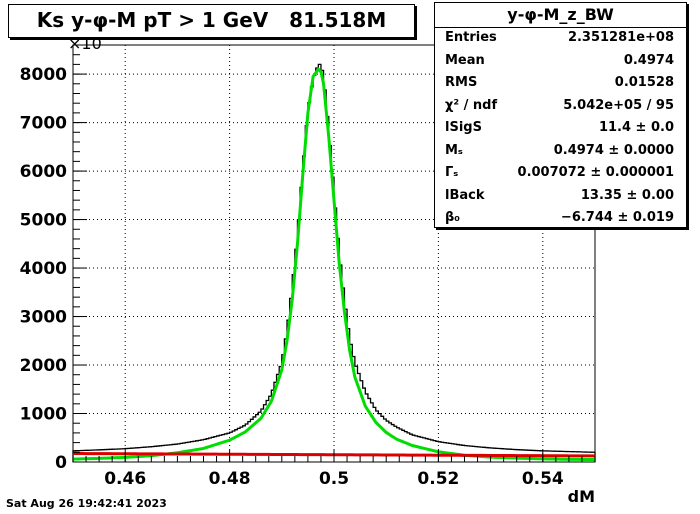 Image resolution: width=700 pixels, height=514 pixels. What do you see at coordinates (452, 172) in the screenshot?
I see `stats-key: Γₛ` at bounding box center [452, 172].